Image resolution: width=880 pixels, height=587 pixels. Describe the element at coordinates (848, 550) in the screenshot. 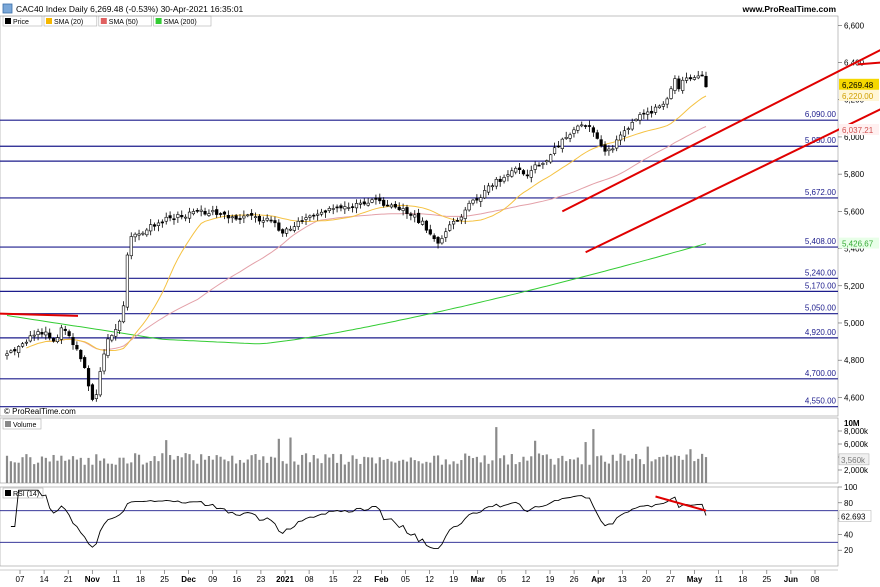

I see `rsi-y-tick-label: 20` at that location.